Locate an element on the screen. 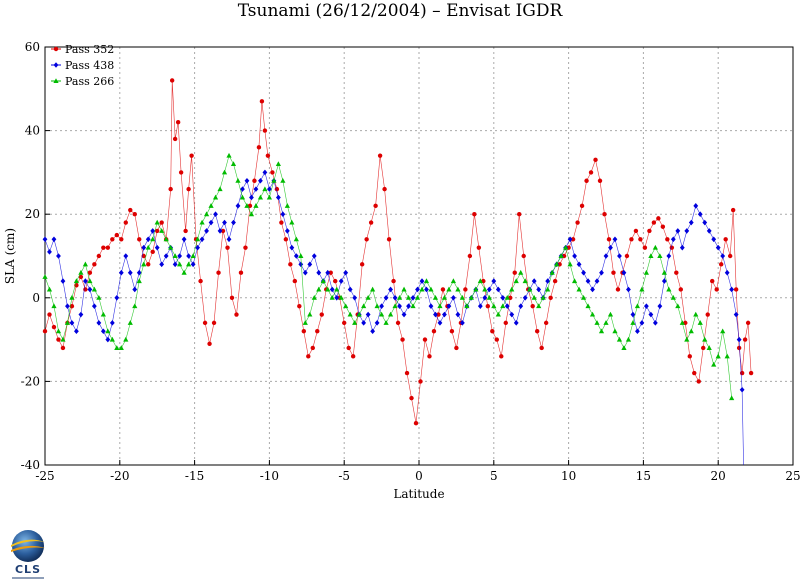  x-tick-label: 0 is located at coordinates (419, 476).